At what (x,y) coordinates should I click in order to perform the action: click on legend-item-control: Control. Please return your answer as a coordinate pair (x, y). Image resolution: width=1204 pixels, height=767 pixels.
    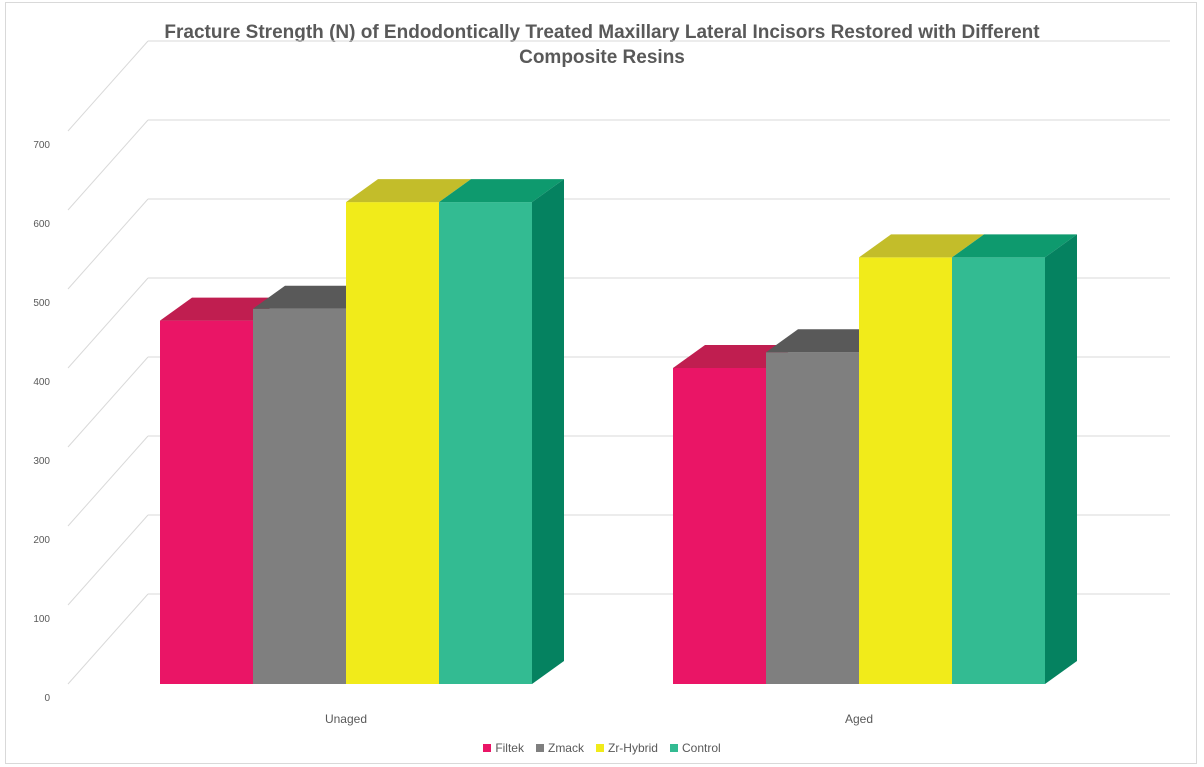
    Looking at the image, I should click on (695, 748).